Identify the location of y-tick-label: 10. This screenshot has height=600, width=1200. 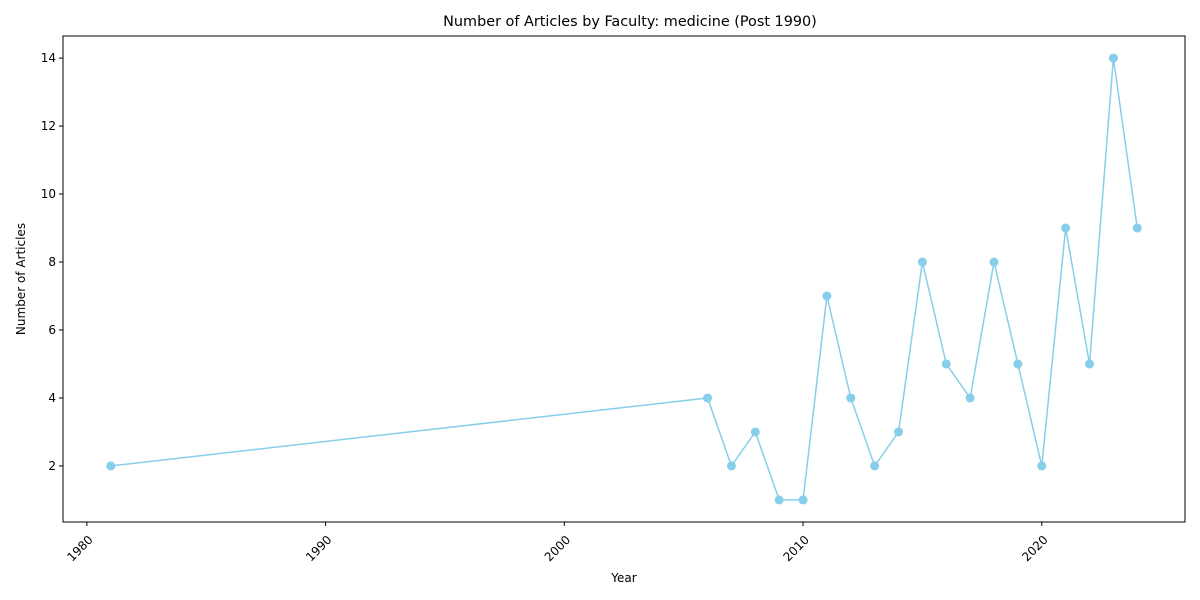
(48, 194).